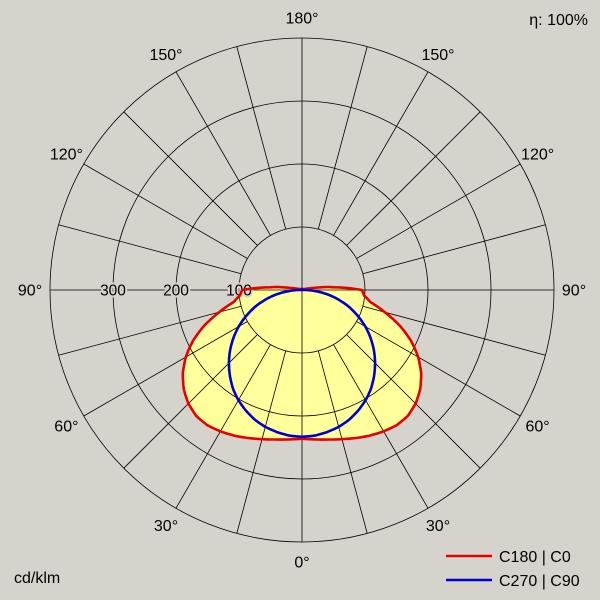 The height and width of the screenshot is (600, 600). What do you see at coordinates (166, 526) in the screenshot?
I see `angle-label-30-left: 30°` at bounding box center [166, 526].